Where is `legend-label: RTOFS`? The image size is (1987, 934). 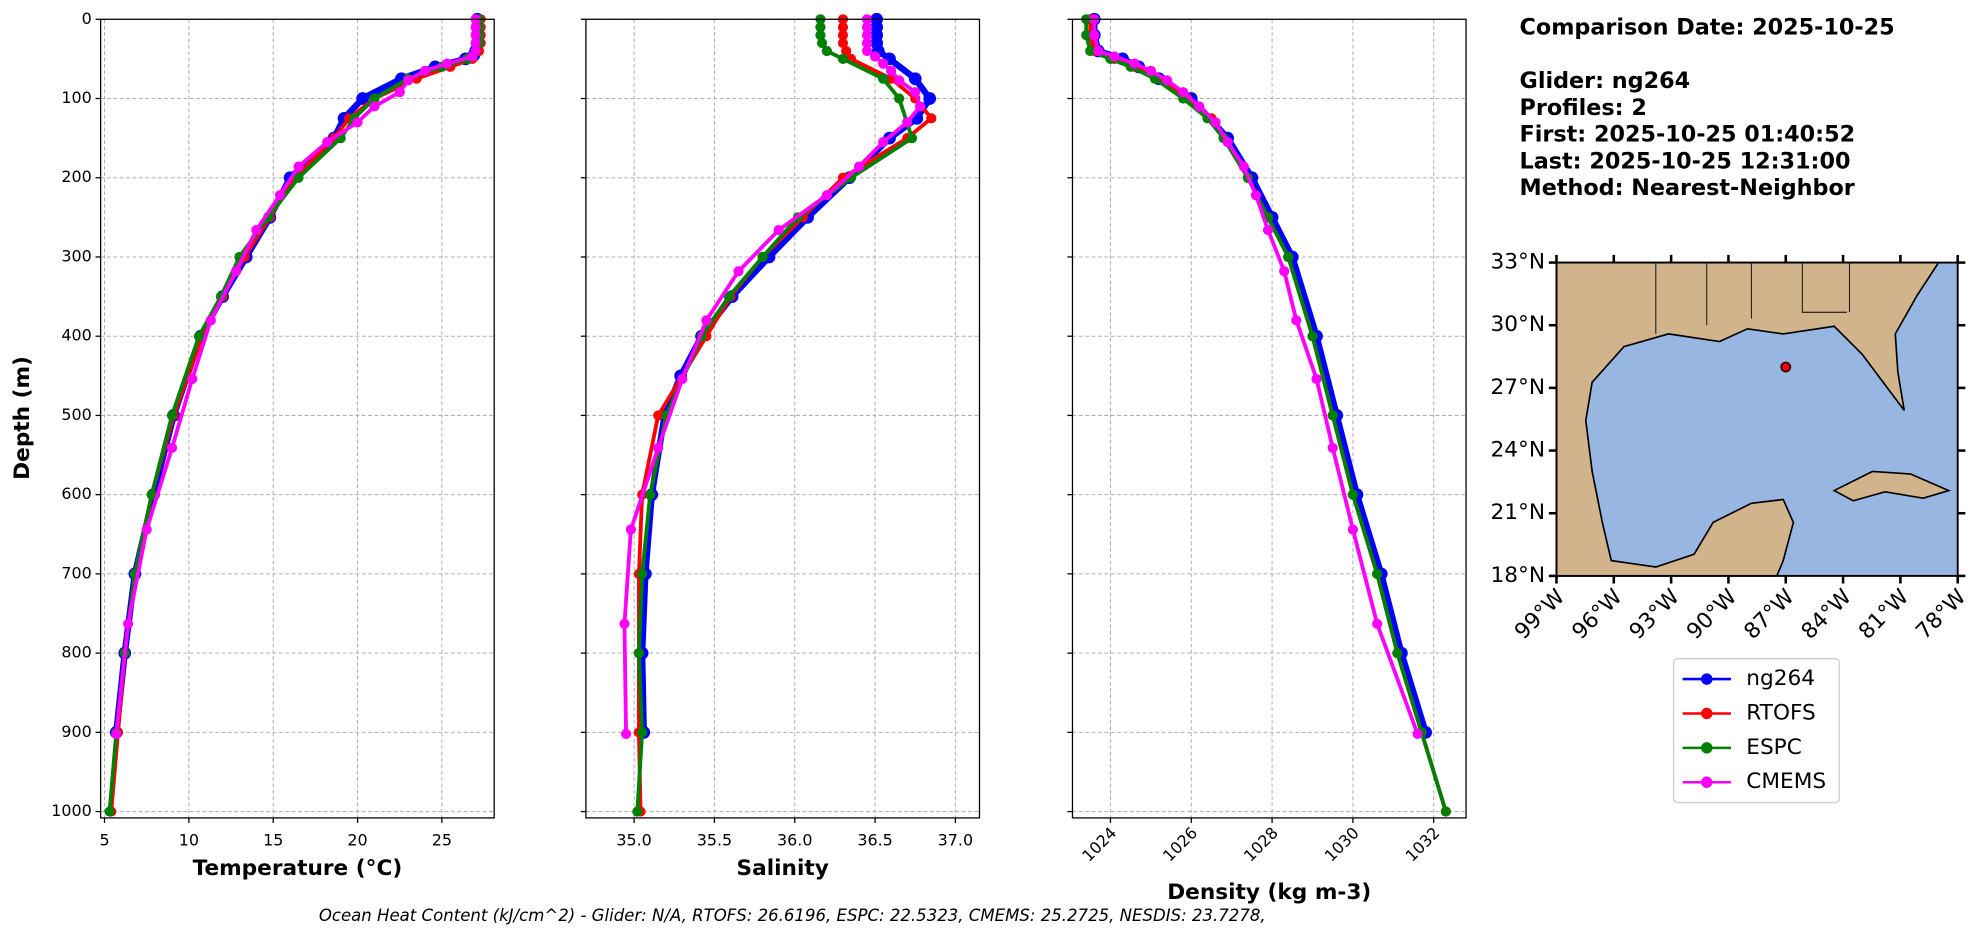 legend-label: RTOFS is located at coordinates (1781, 712).